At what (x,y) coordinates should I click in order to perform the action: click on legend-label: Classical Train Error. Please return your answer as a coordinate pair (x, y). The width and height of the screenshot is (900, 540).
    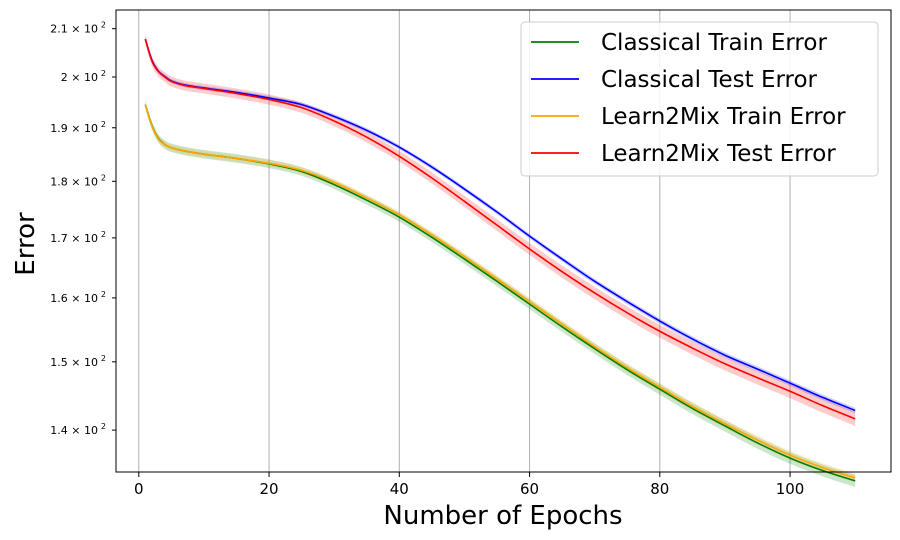
    Looking at the image, I should click on (714, 43).